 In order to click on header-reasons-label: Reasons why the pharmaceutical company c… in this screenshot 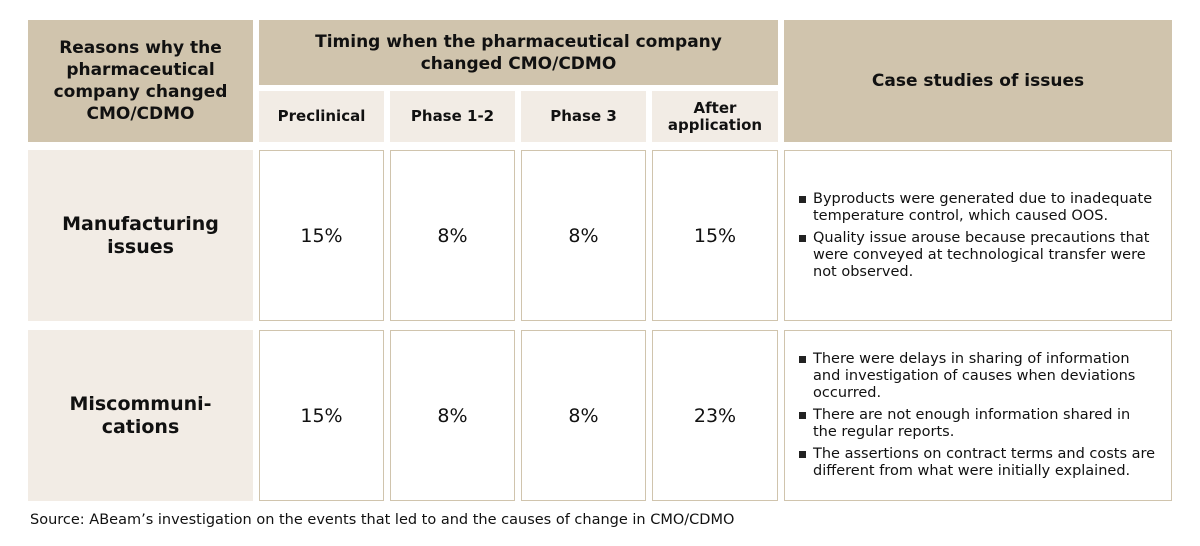, I will do `click(140, 81)`.